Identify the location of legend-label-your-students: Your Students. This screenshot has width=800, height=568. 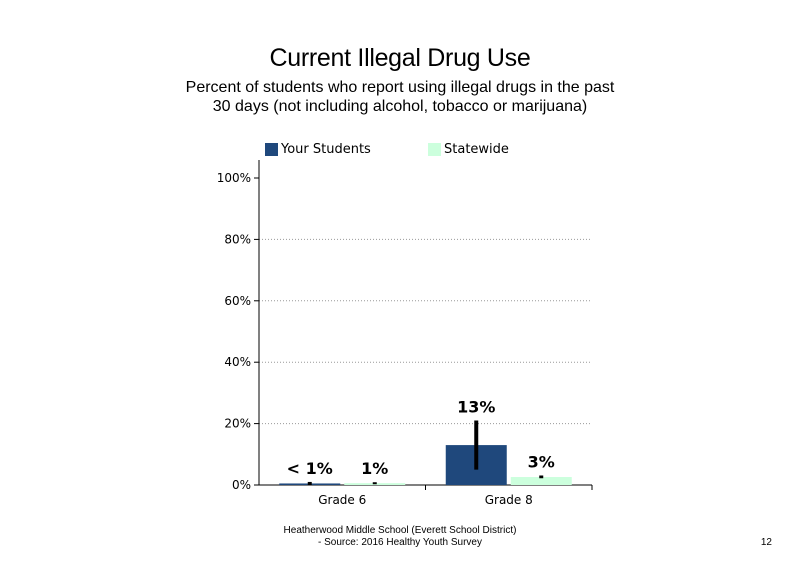
(326, 149).